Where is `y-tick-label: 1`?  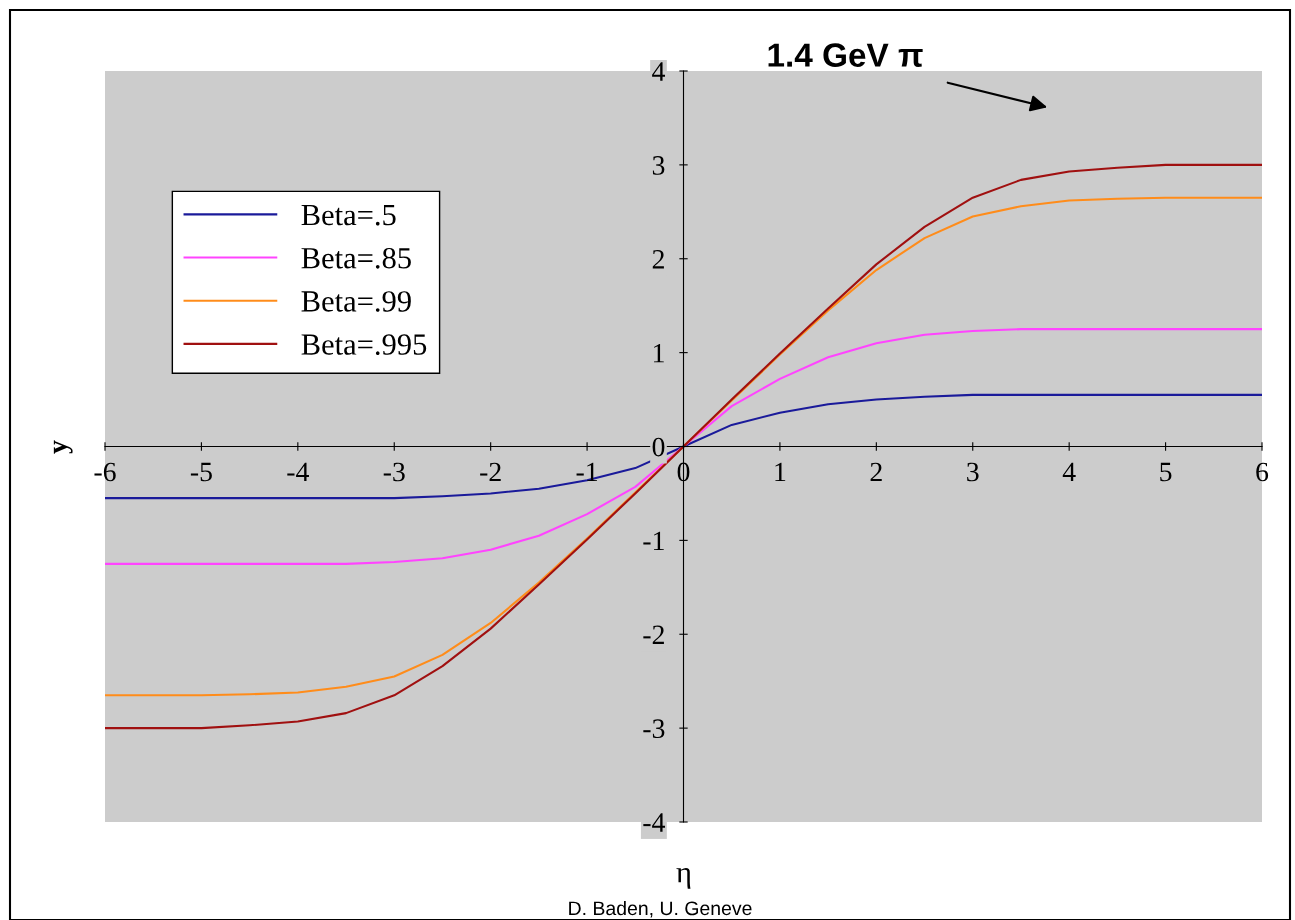
y-tick-label: 1 is located at coordinates (659, 353).